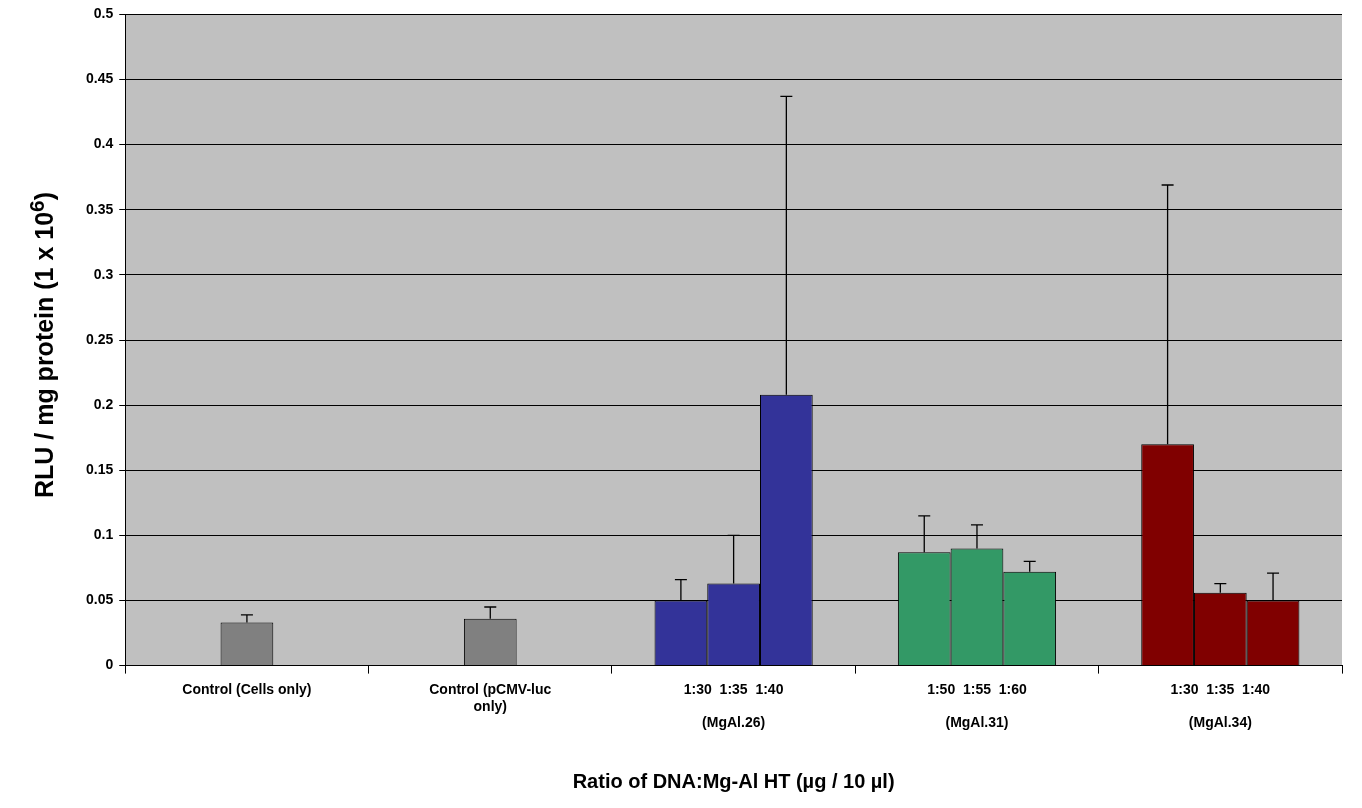 This screenshot has width=1362, height=808. What do you see at coordinates (490, 697) in the screenshot?
I see `x-tick-label: Control (pCMV-luc only)` at bounding box center [490, 697].